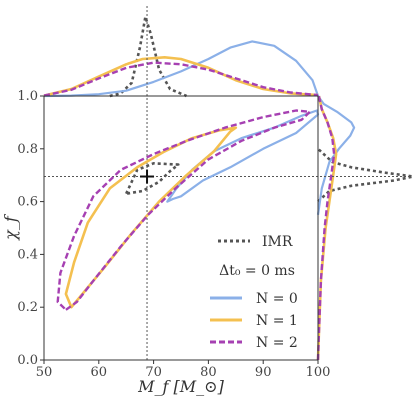 This screenshot has height=404, width=415. What do you see at coordinates (153, 372) in the screenshot?
I see `x-tick-label: 70` at bounding box center [153, 372].